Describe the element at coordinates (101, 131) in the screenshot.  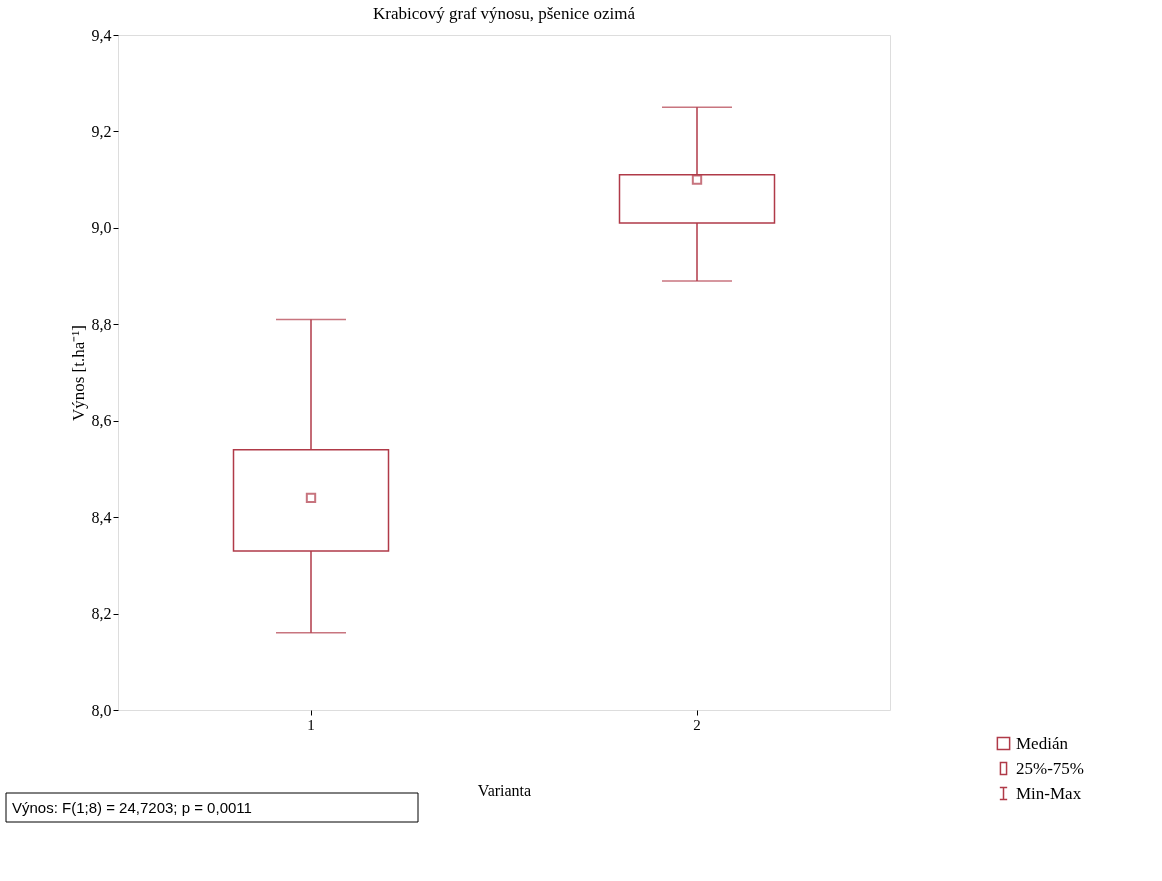
I see `y-tick-label: 9,2` at that location.